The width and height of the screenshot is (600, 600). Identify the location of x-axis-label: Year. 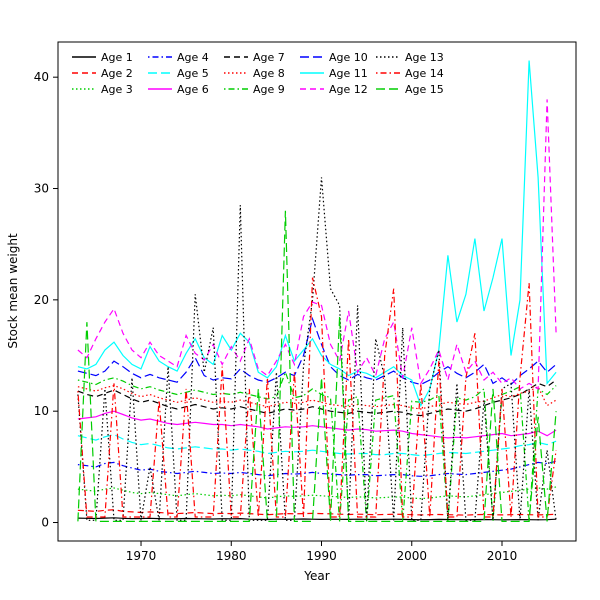
(316, 576).